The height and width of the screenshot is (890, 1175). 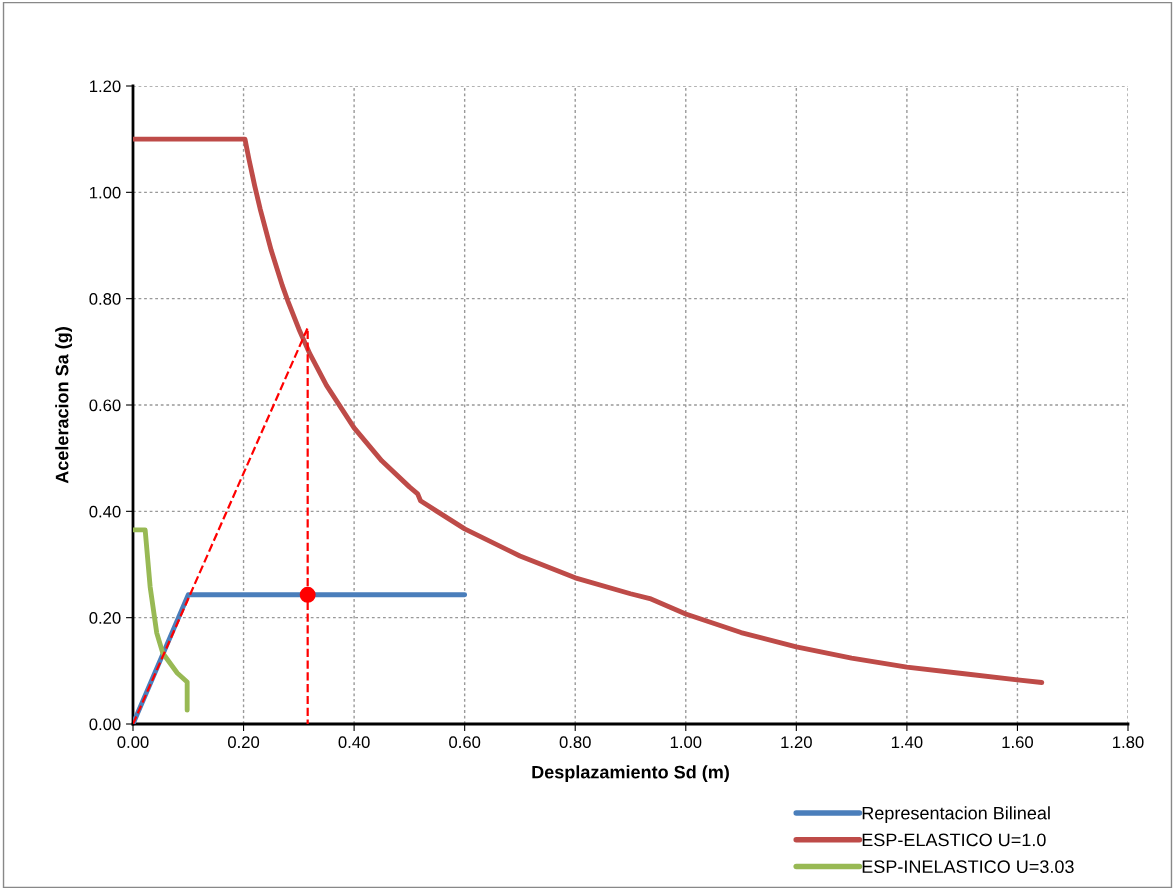 What do you see at coordinates (956, 815) in the screenshot?
I see `legend-label: Representacion Bilineal` at bounding box center [956, 815].